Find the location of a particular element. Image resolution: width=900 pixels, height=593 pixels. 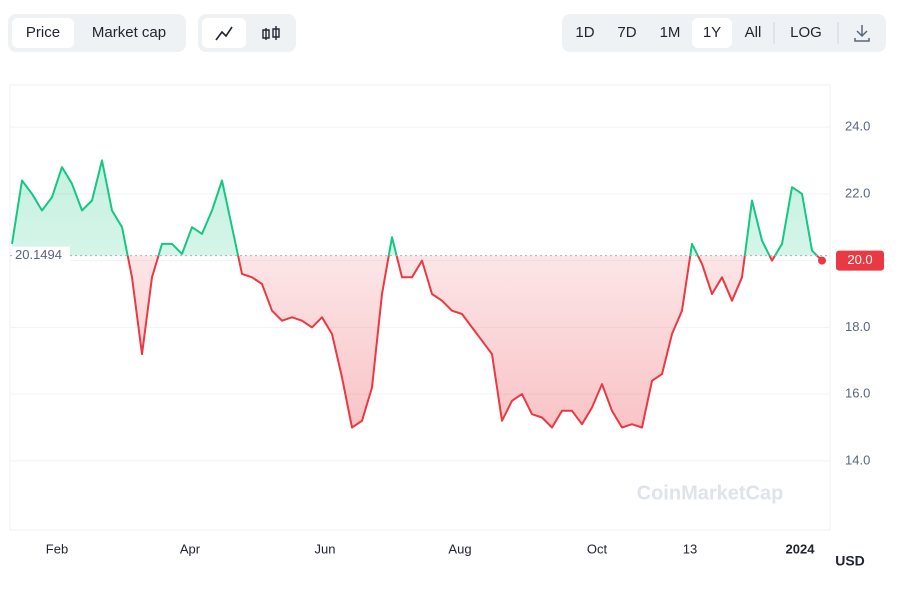

y-tick-label: 22.0 is located at coordinates (857, 192).